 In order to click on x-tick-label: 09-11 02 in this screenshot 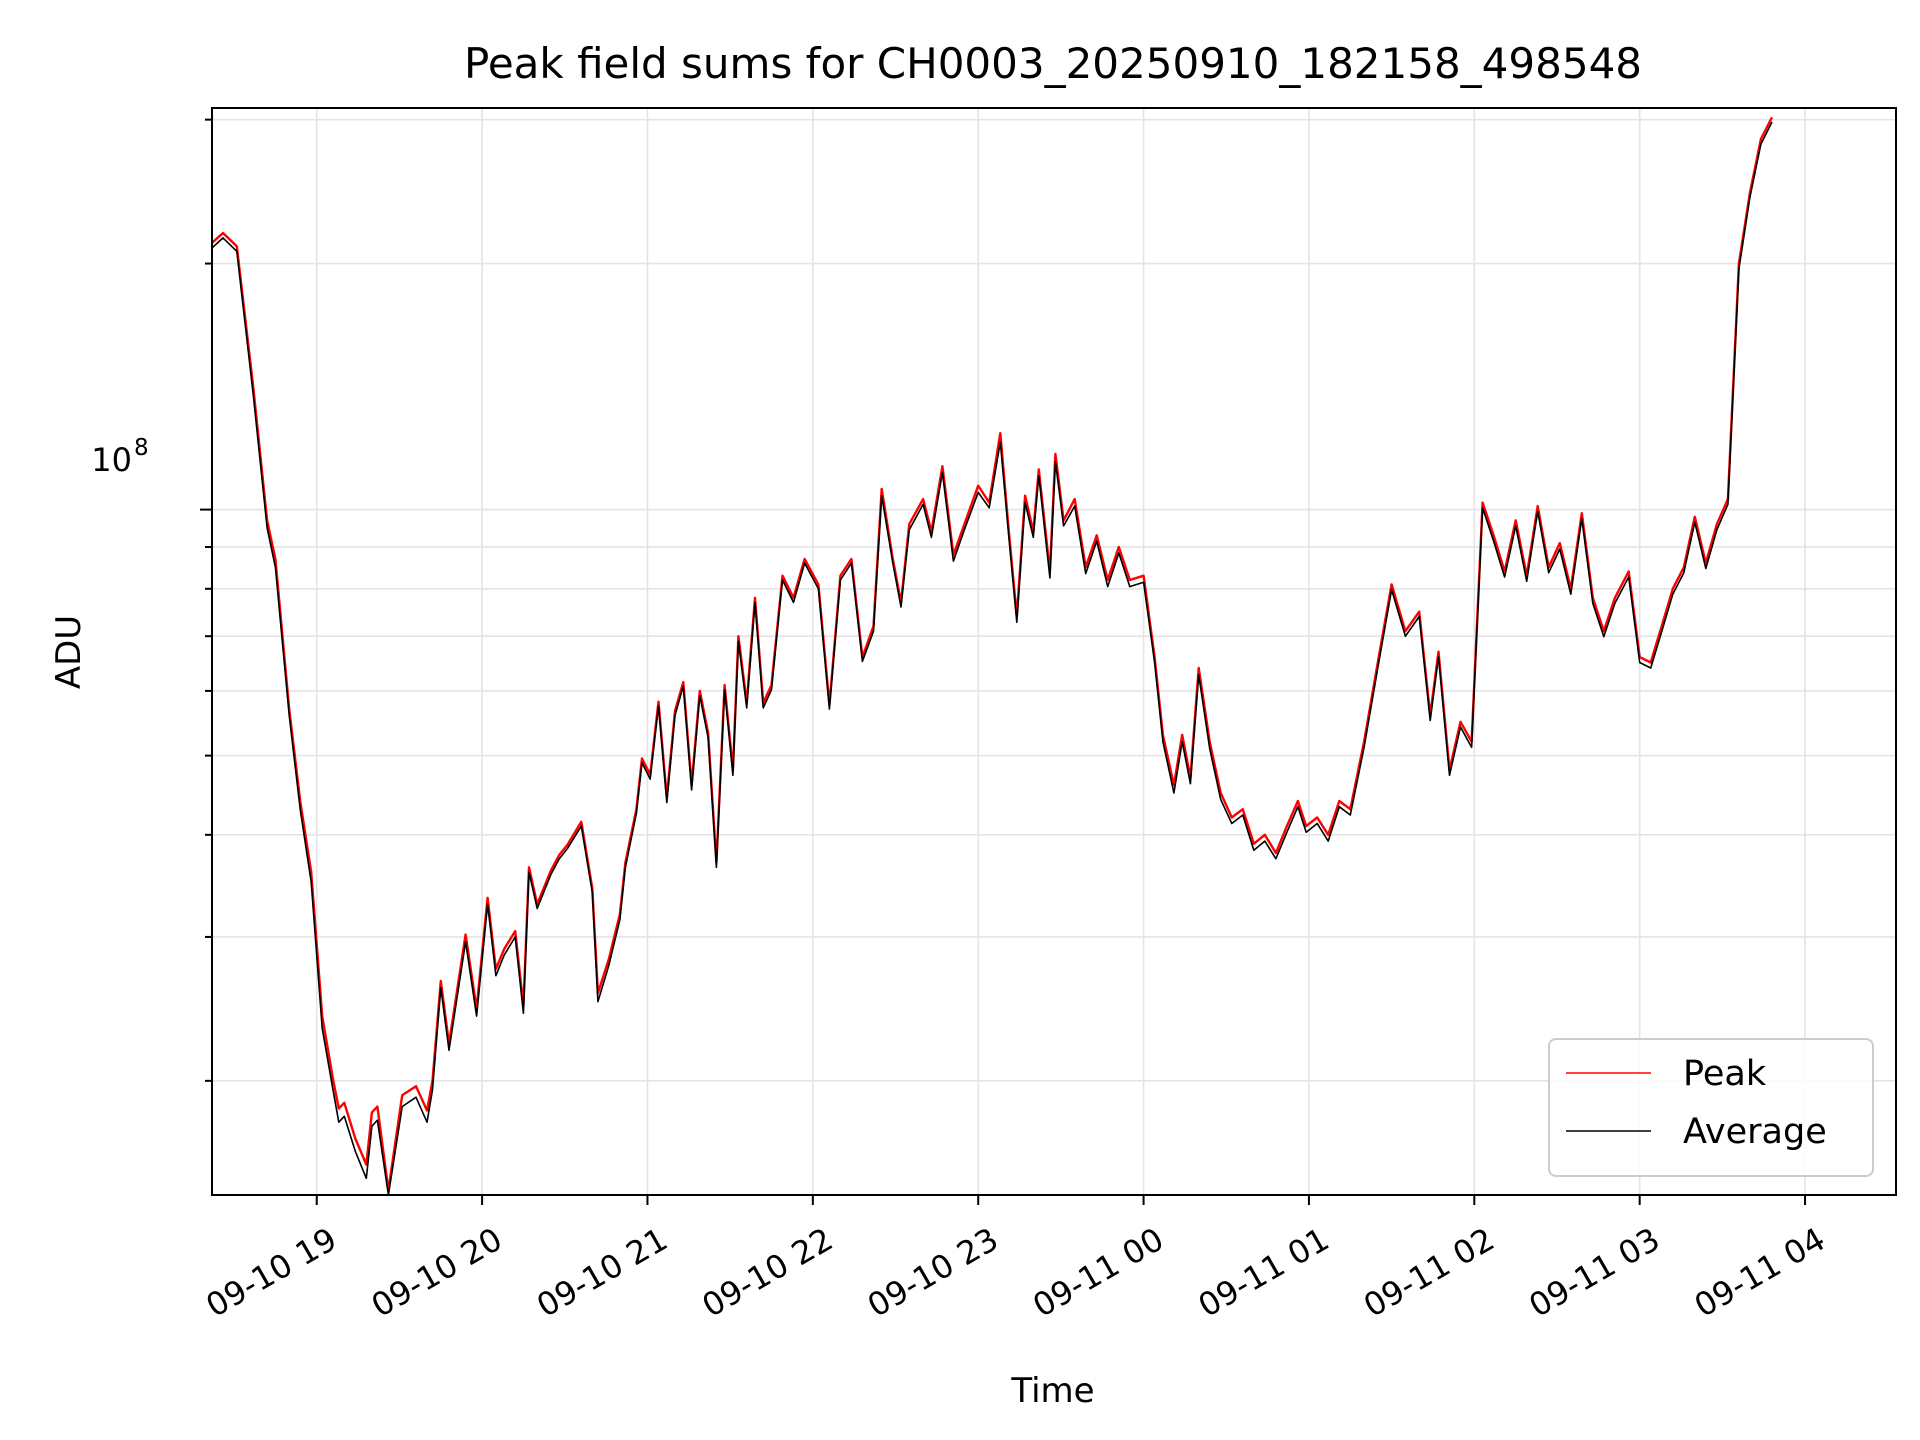, I will do `click(1429, 1272)`.